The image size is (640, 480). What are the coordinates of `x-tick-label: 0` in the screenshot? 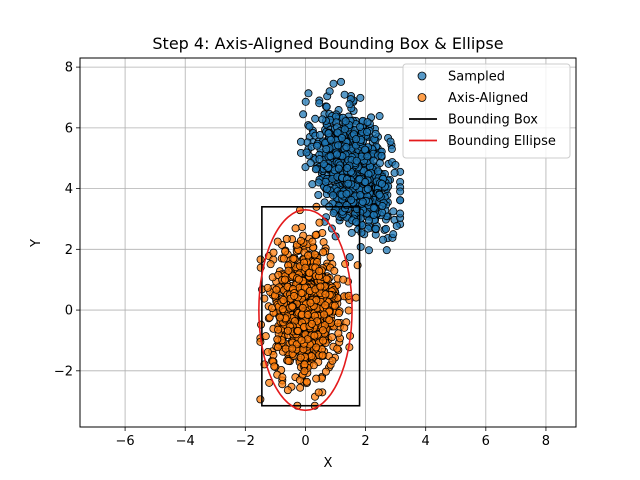 It's located at (305, 441).